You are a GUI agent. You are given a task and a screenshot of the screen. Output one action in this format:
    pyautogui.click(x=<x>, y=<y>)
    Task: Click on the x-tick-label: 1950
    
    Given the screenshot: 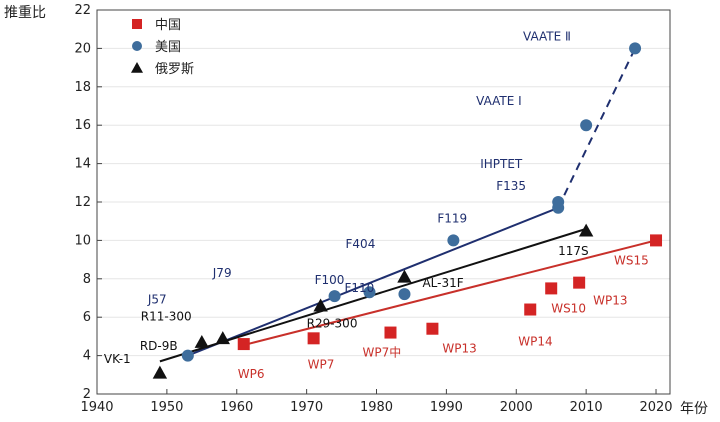 What is the action you would take?
    pyautogui.click(x=166, y=407)
    